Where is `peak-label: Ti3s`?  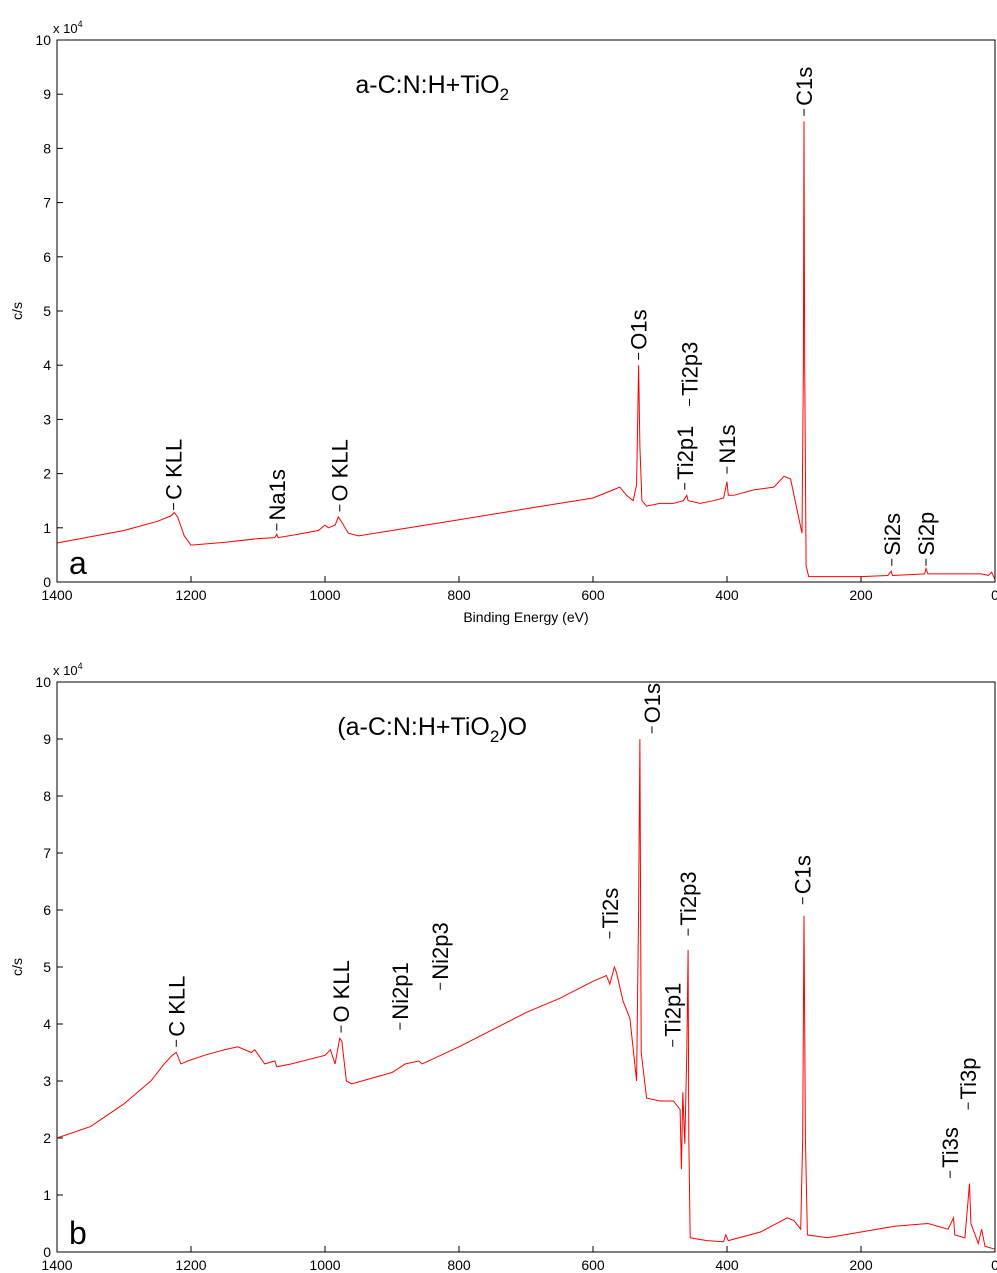
peak-label: Ti3s is located at coordinates (950, 1147).